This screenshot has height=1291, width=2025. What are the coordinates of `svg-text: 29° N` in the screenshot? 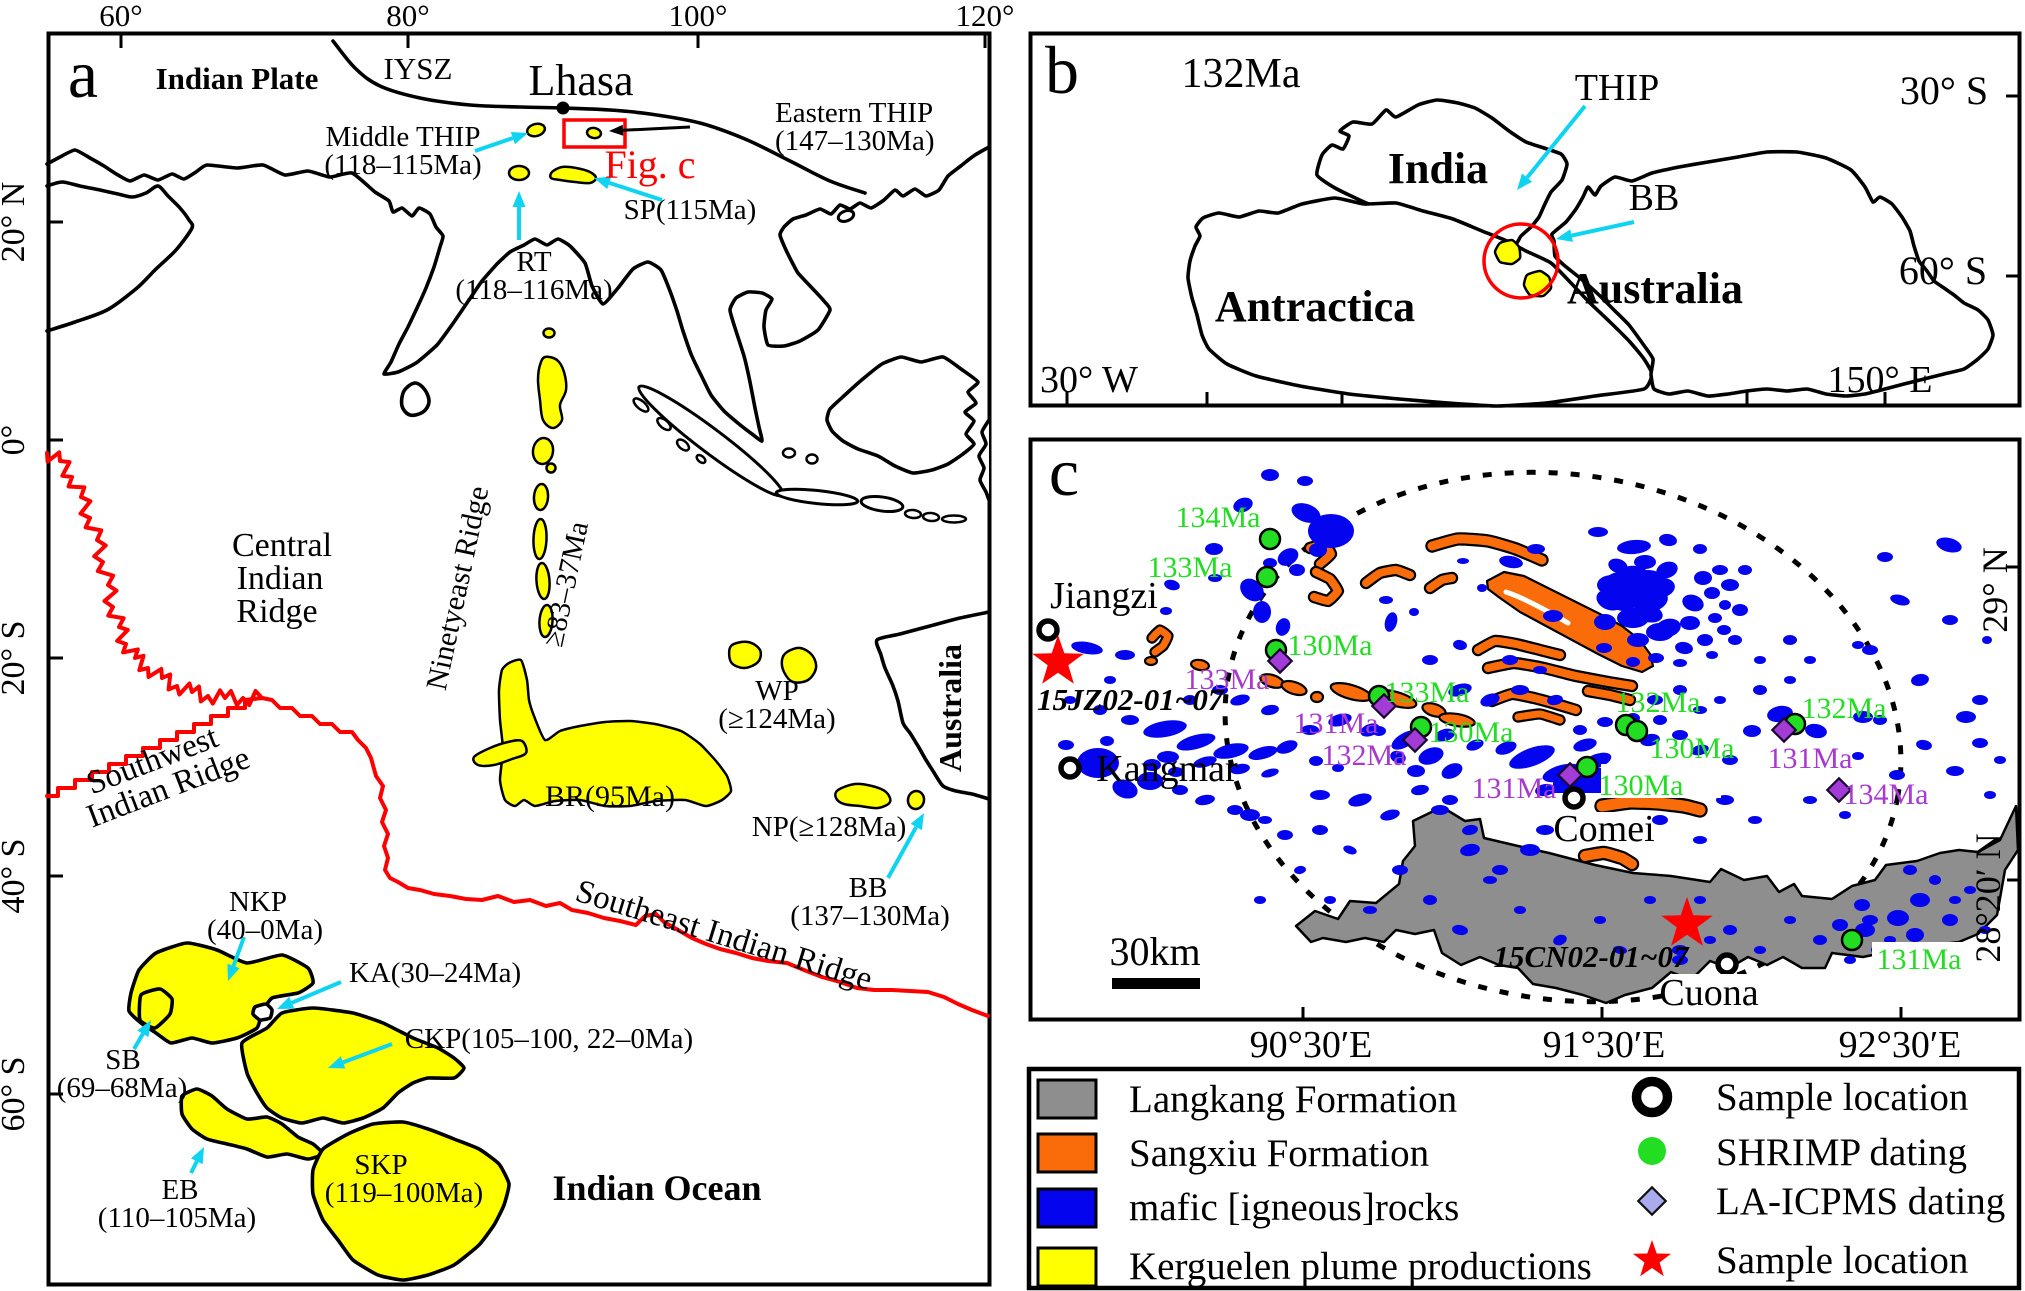 It's located at (1995, 589).